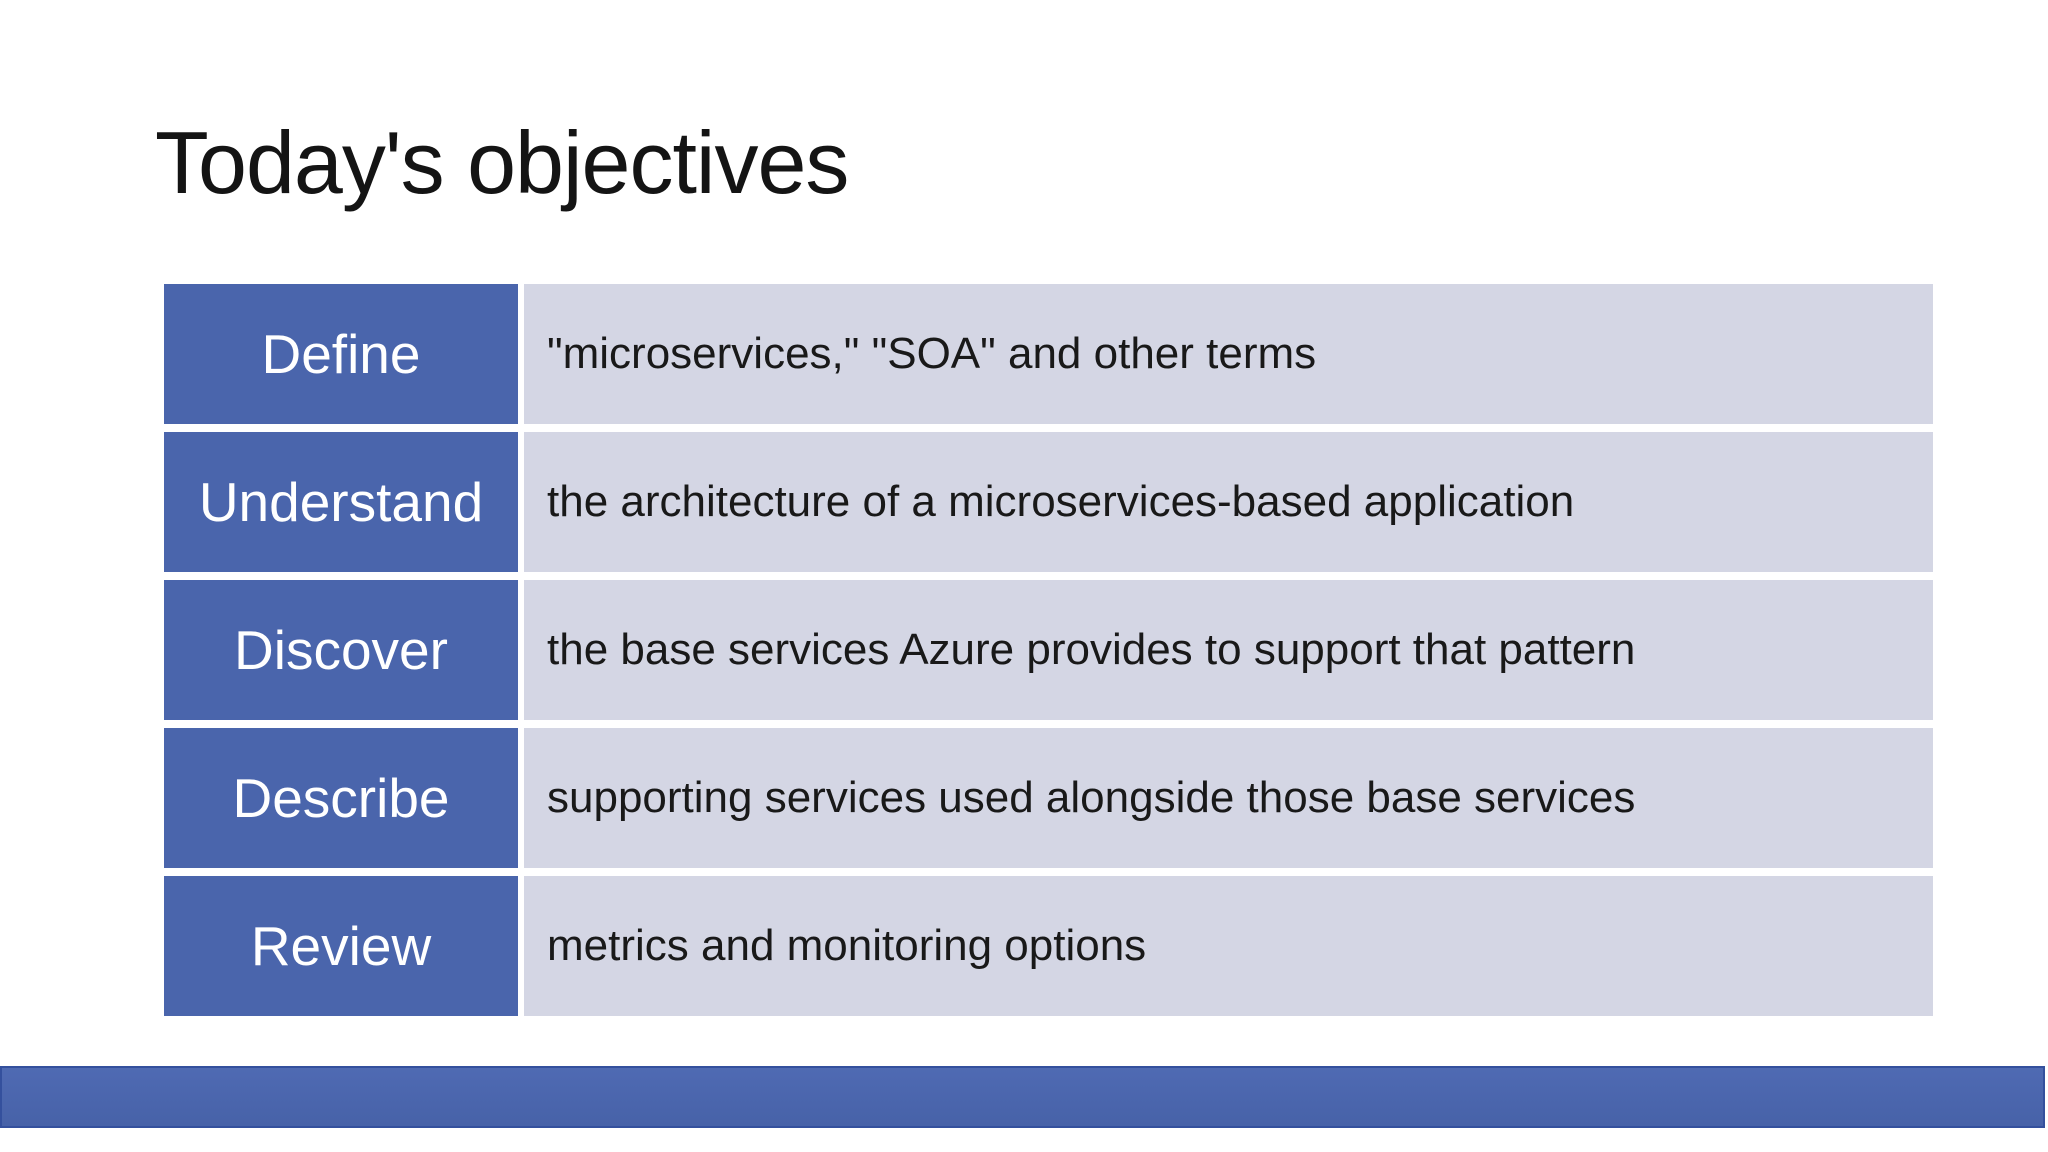 This screenshot has width=2048, height=1152. I want to click on objective-label-cell: Review, so click(341, 946).